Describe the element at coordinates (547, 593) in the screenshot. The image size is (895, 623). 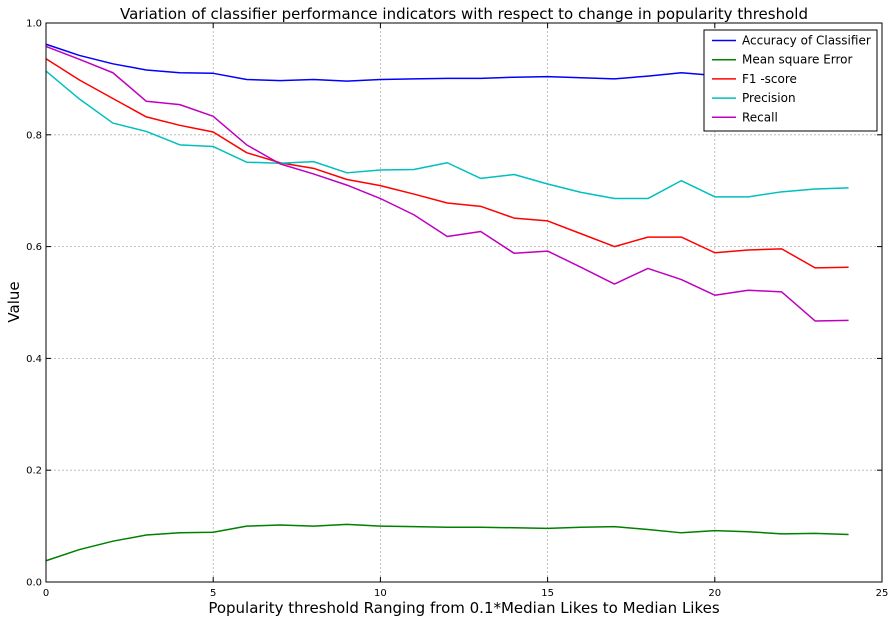
I see `x-tick-label: 15` at that location.